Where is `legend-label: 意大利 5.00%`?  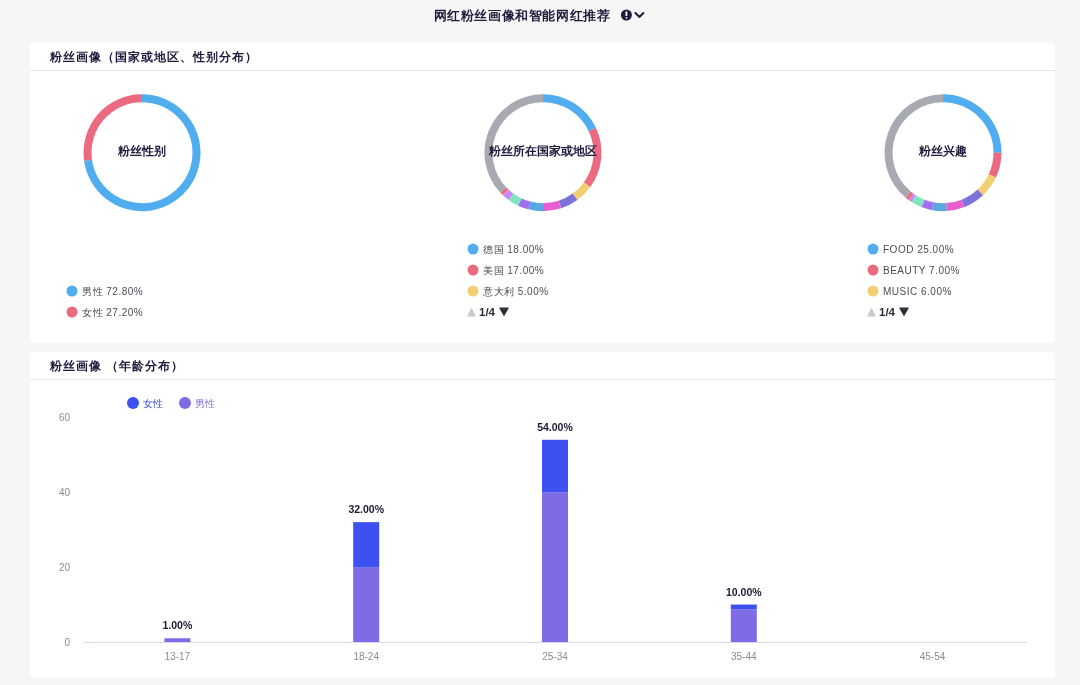
legend-label: 意大利 5.00% is located at coordinates (515, 291).